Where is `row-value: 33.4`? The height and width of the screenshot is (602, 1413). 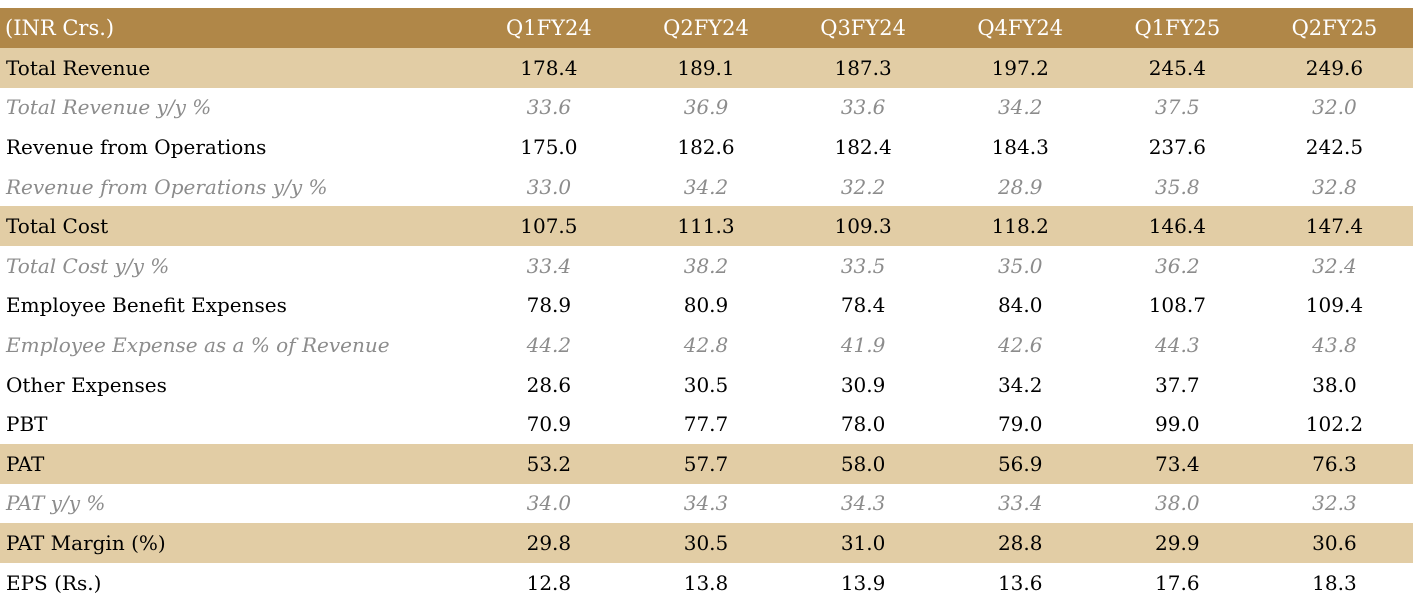 row-value: 33.4 is located at coordinates (1020, 503).